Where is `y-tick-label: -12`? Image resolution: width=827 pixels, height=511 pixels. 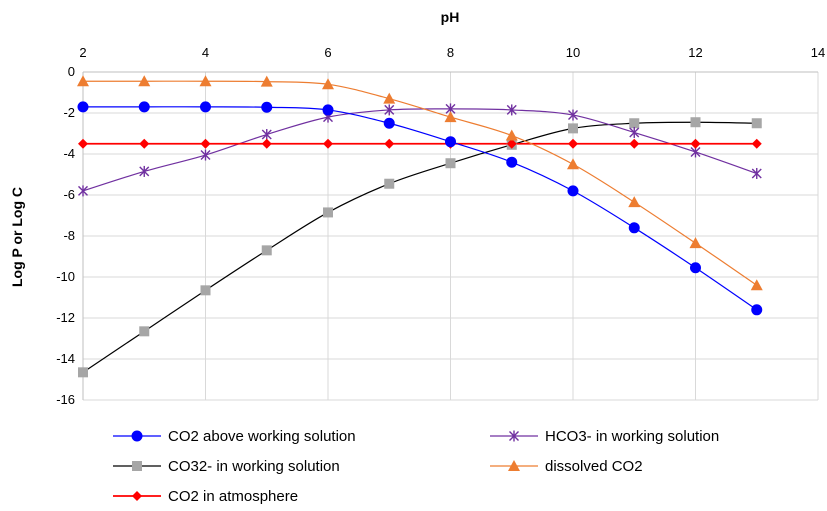
y-tick-label: -12 is located at coordinates (65, 317).